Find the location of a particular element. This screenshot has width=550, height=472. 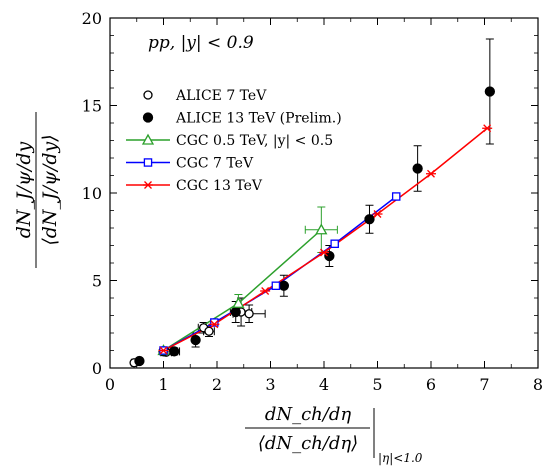

y-axis-label-denominator: ⟨dN_J/ψ/dy⟩ is located at coordinates (50, 189).